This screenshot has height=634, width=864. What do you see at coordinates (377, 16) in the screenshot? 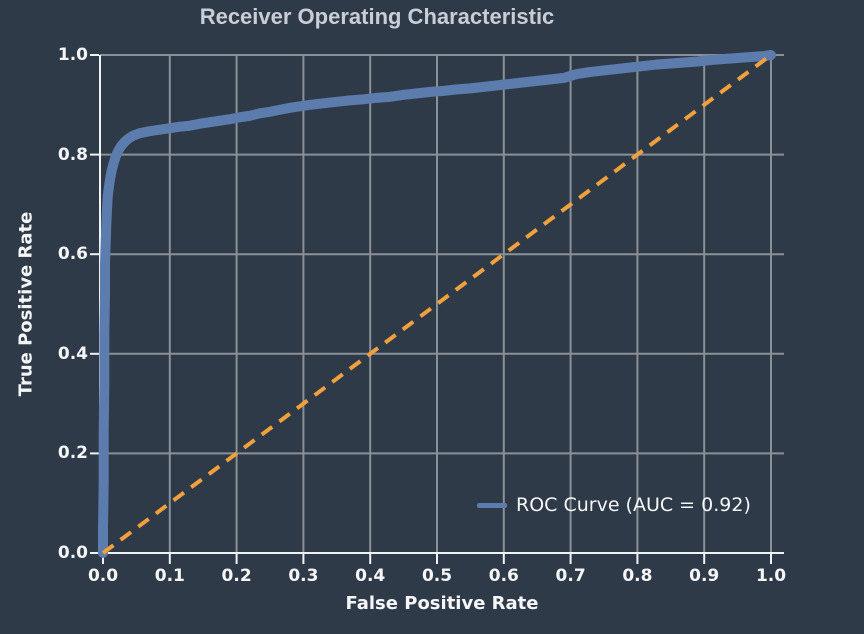
I see `chart-title: Receiver Operating Characteristic` at bounding box center [377, 16].